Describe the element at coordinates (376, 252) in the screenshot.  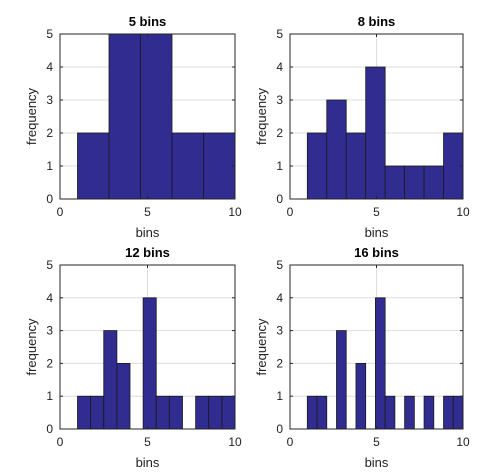
I see `chart-title: 16 bins` at that location.